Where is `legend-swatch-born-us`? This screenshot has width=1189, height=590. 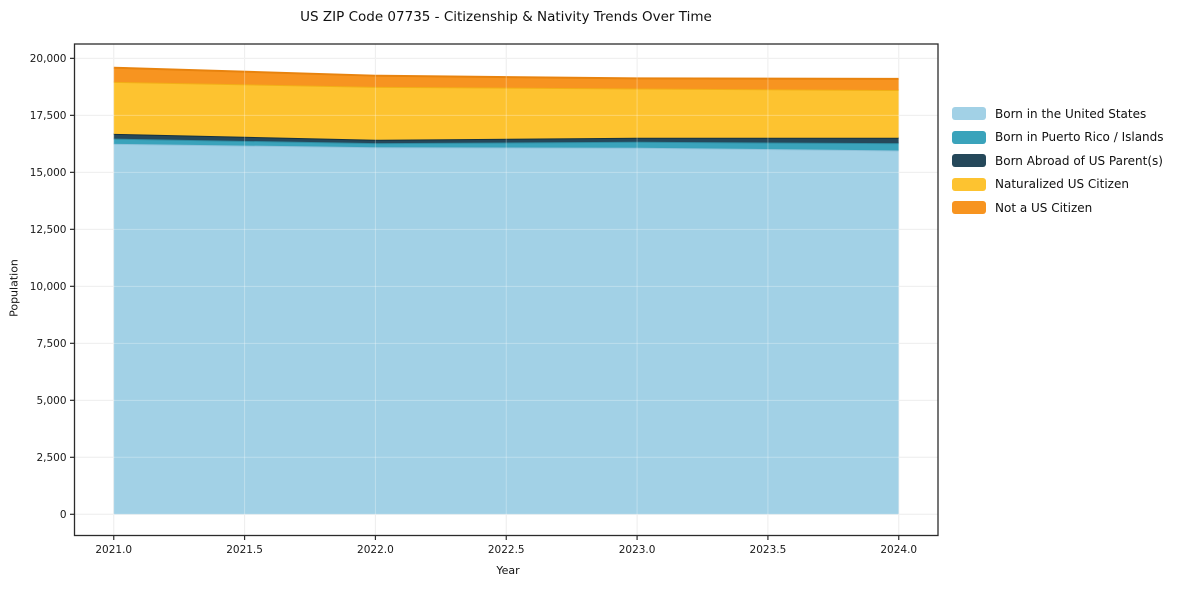 legend-swatch-born-us is located at coordinates (969, 114).